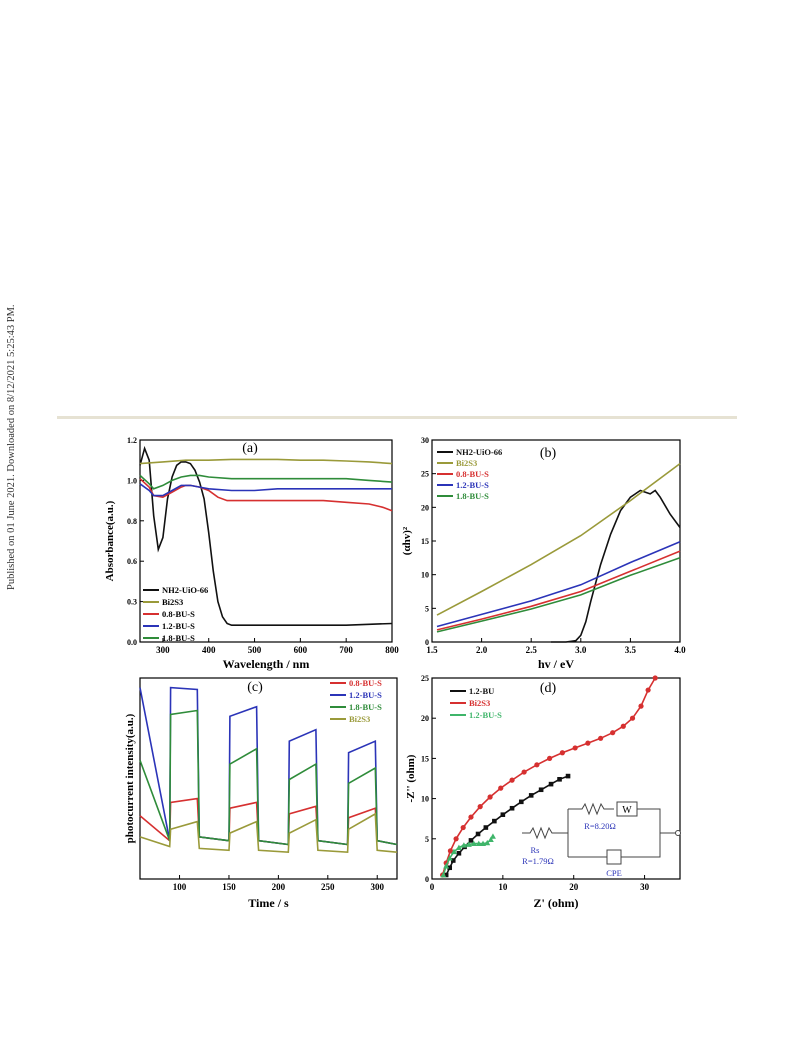  Describe the element at coordinates (425, 440) in the screenshot. I see `y-tick-label: 30` at that location.